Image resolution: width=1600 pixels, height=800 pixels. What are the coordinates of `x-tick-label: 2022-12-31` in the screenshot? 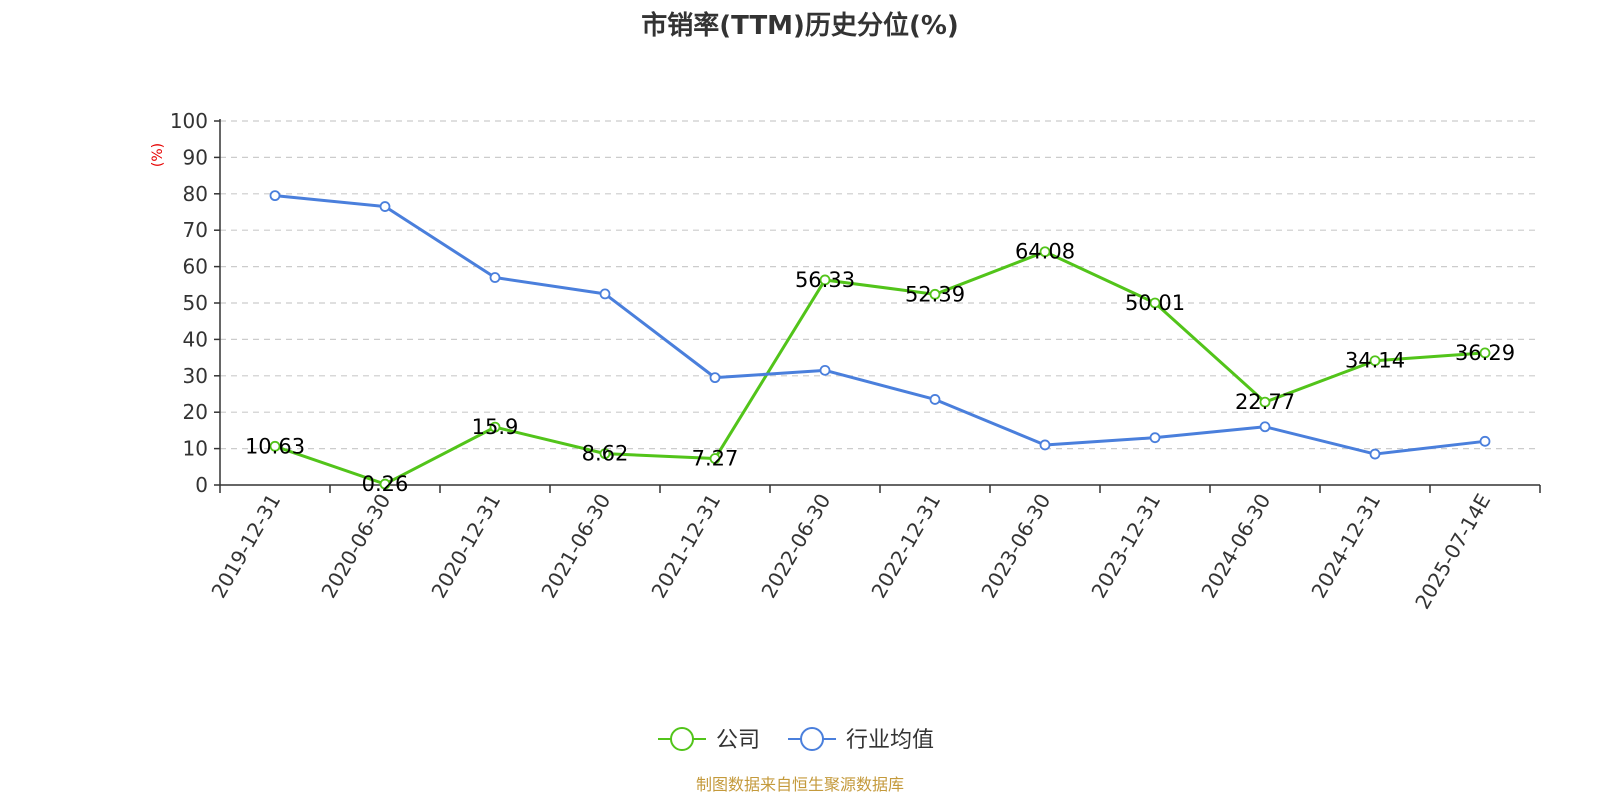 It's located at (905, 546).